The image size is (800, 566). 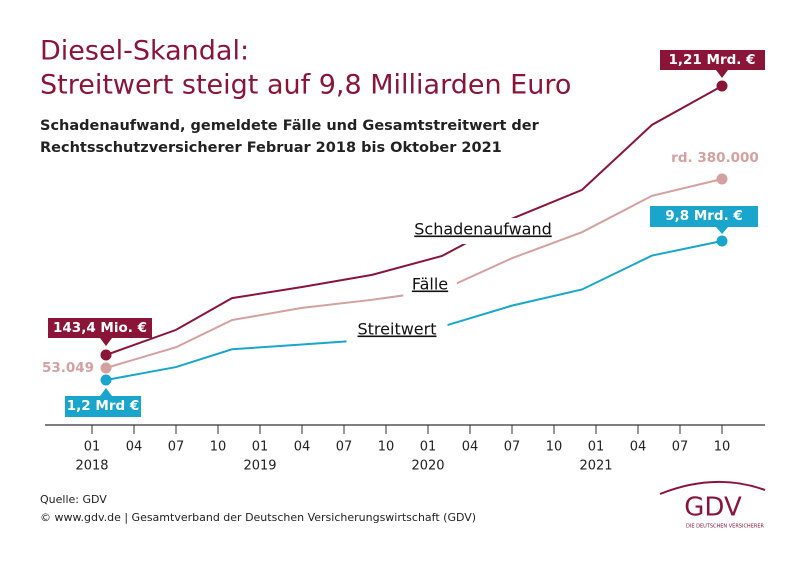 What do you see at coordinates (595, 466) in the screenshot?
I see `x-year-label: 2021` at bounding box center [595, 466].